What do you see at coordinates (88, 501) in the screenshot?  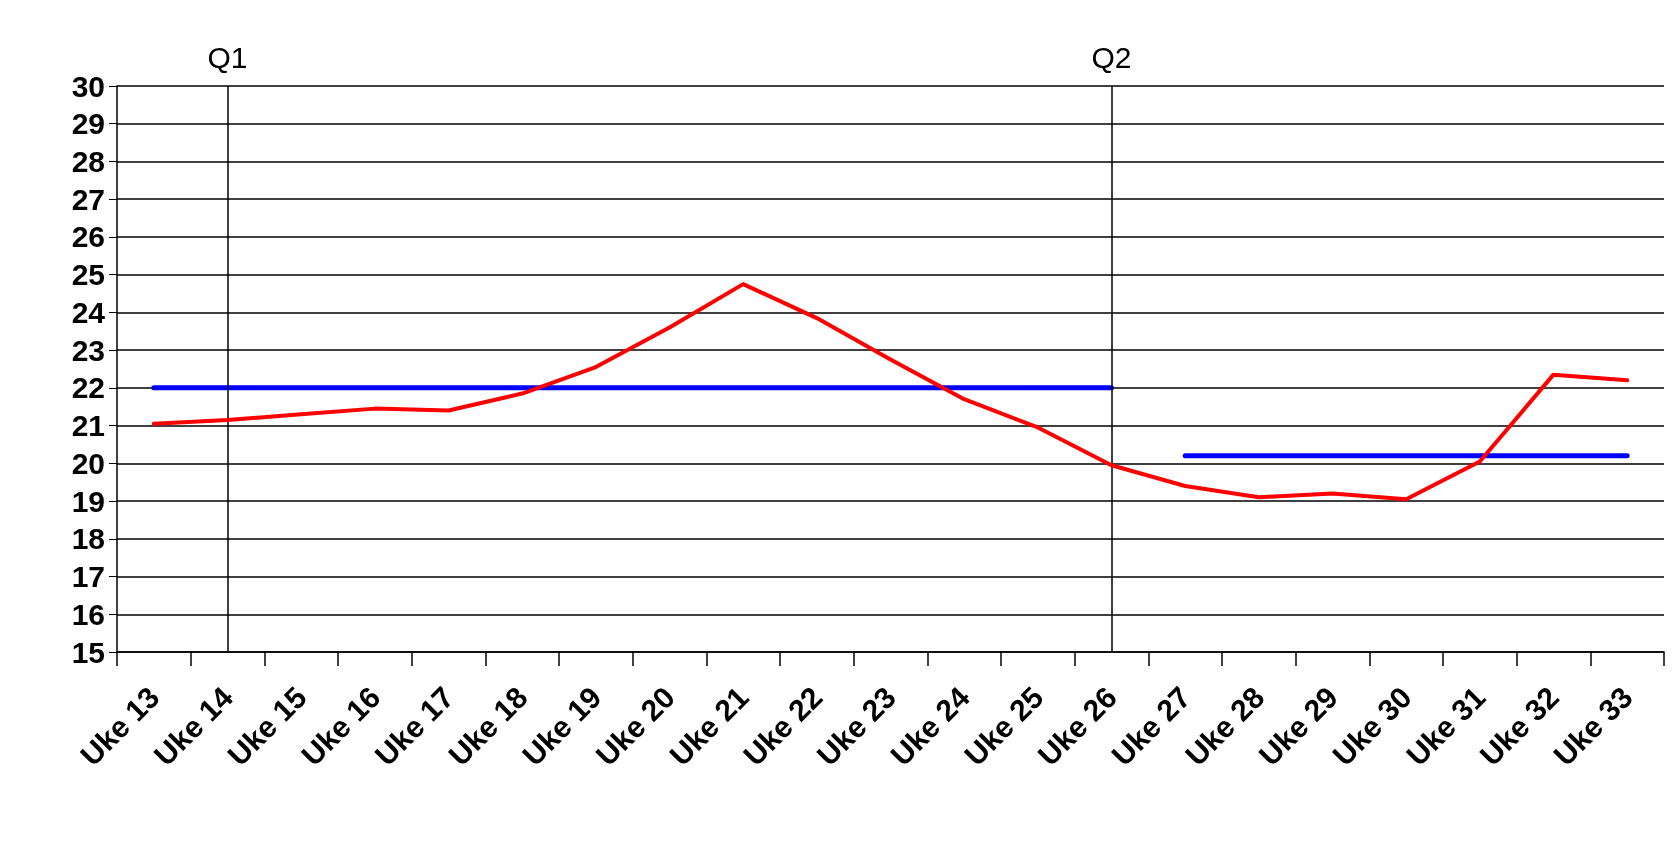 I see `y-tick-label: 19` at bounding box center [88, 501].